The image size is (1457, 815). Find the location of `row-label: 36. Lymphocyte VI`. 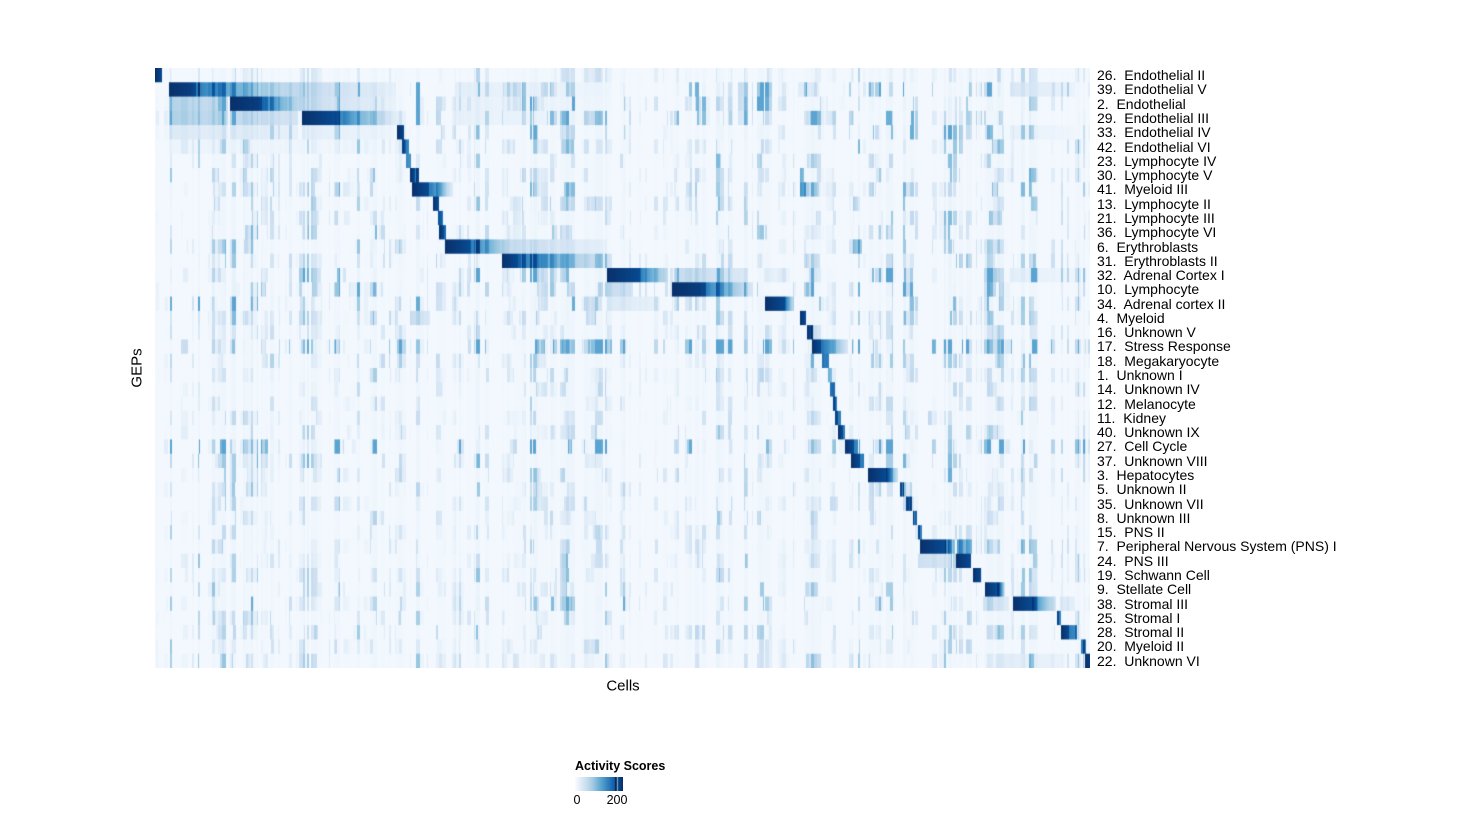

row-label: 36. Lymphocyte VI is located at coordinates (1157, 232).